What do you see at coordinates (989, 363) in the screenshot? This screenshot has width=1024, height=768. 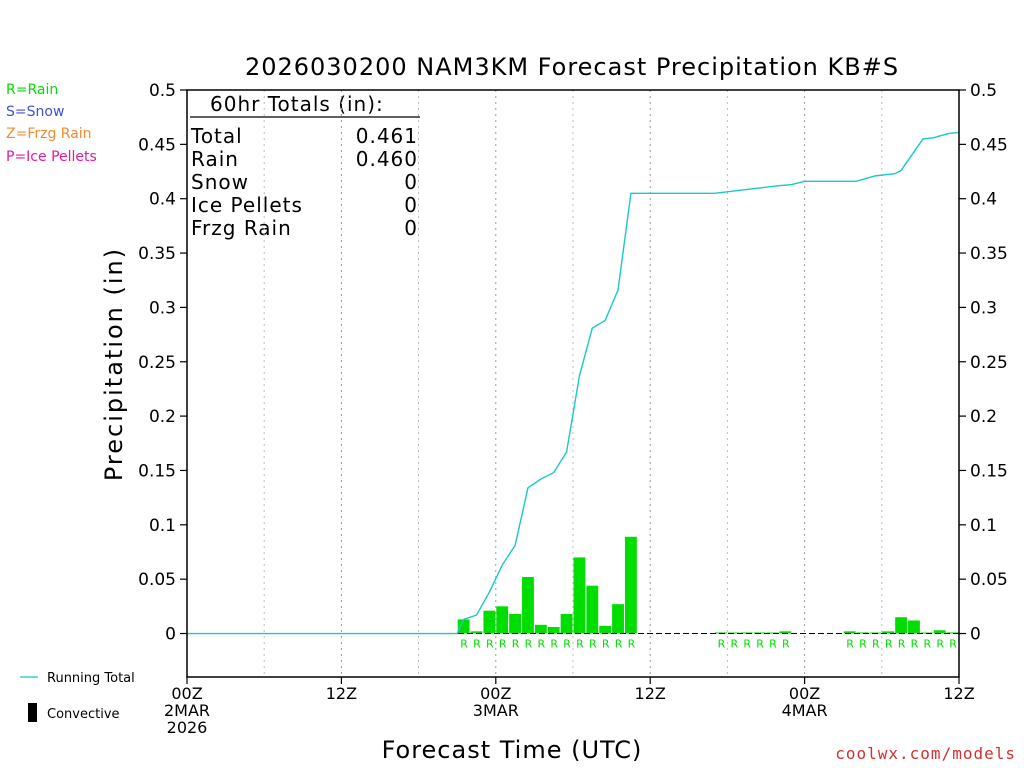 I see `y-tick-label-right: 0.25` at bounding box center [989, 363].